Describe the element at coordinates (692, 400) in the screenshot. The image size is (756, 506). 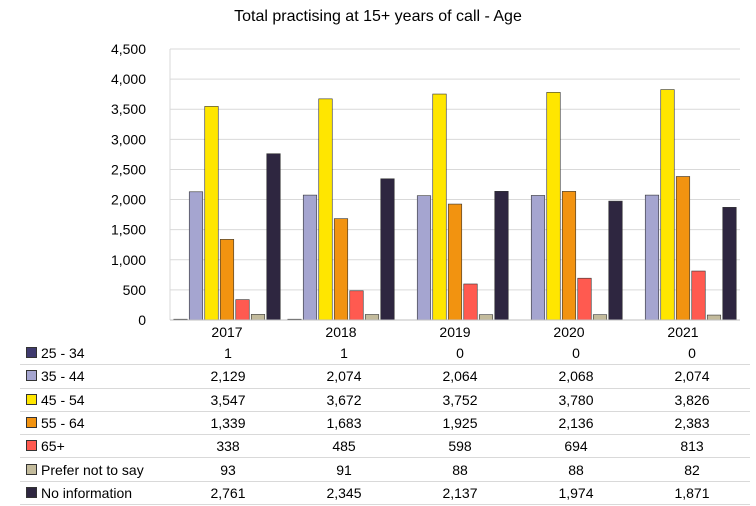
I see `data-value: 3,826` at that location.